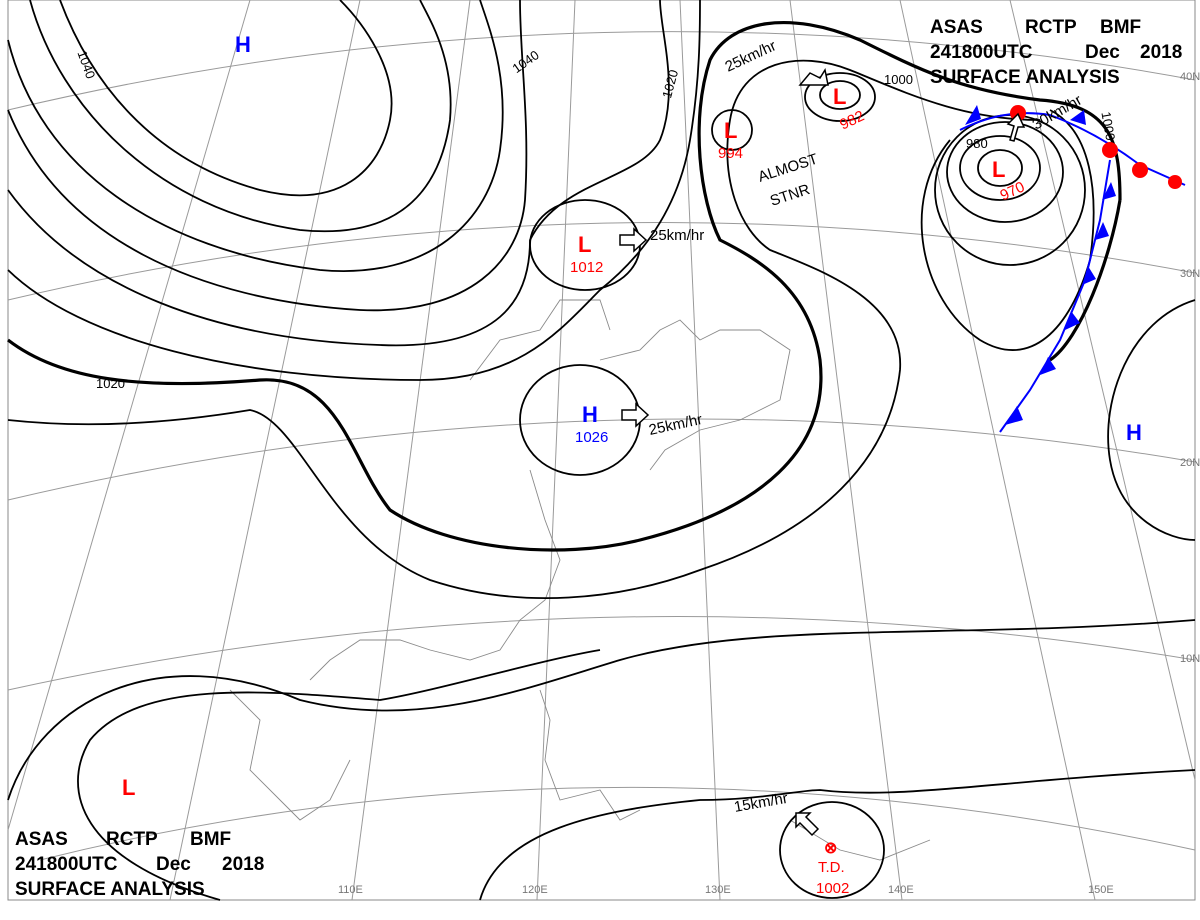  Describe the element at coordinates (535, 890) in the screenshot. I see `longitude-label: 120E` at that location.